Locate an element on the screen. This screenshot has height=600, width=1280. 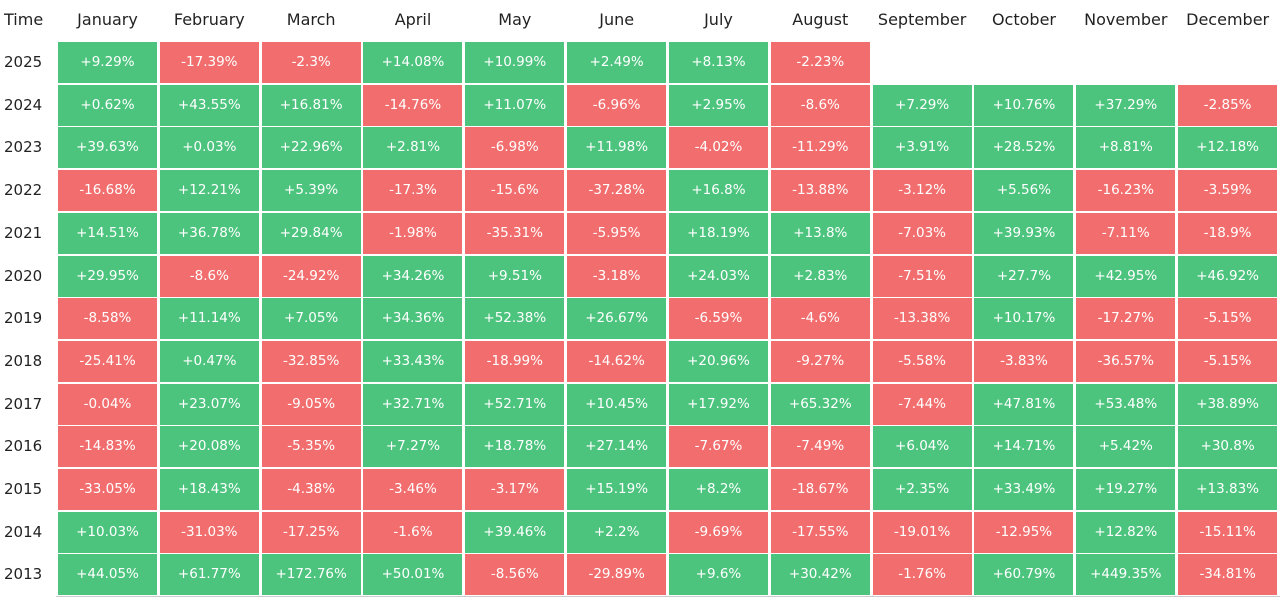
return-cell-2015-june: +15.19% is located at coordinates (617, 489).